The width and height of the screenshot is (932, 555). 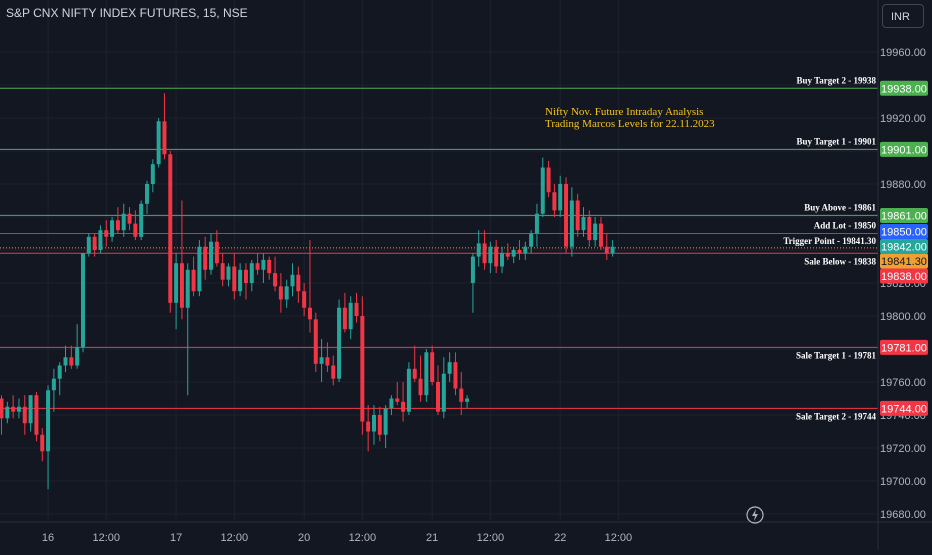 What do you see at coordinates (624, 112) in the screenshot?
I see `annotation-line-1: Nifty Nov. Future Intraday Analysis` at bounding box center [624, 112].